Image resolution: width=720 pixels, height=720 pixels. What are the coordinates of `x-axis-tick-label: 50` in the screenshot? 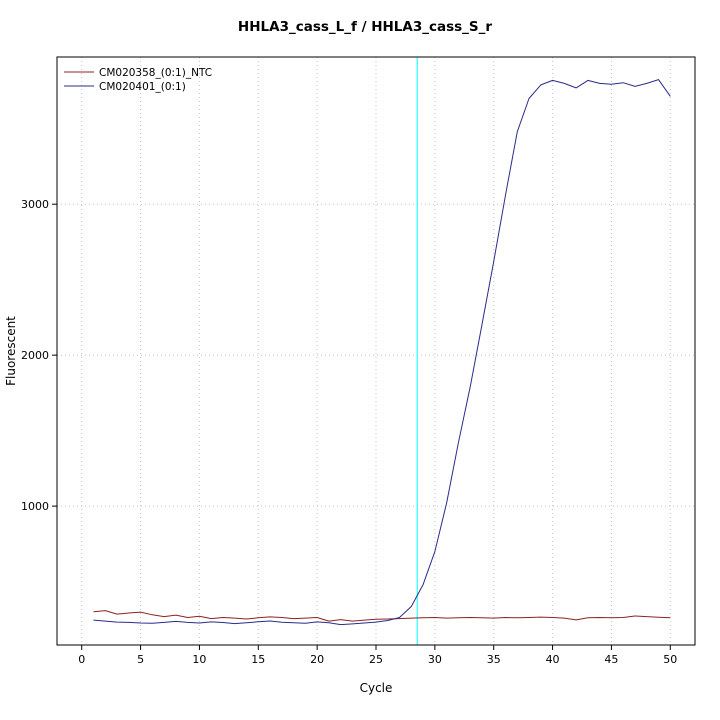 It's located at (670, 659).